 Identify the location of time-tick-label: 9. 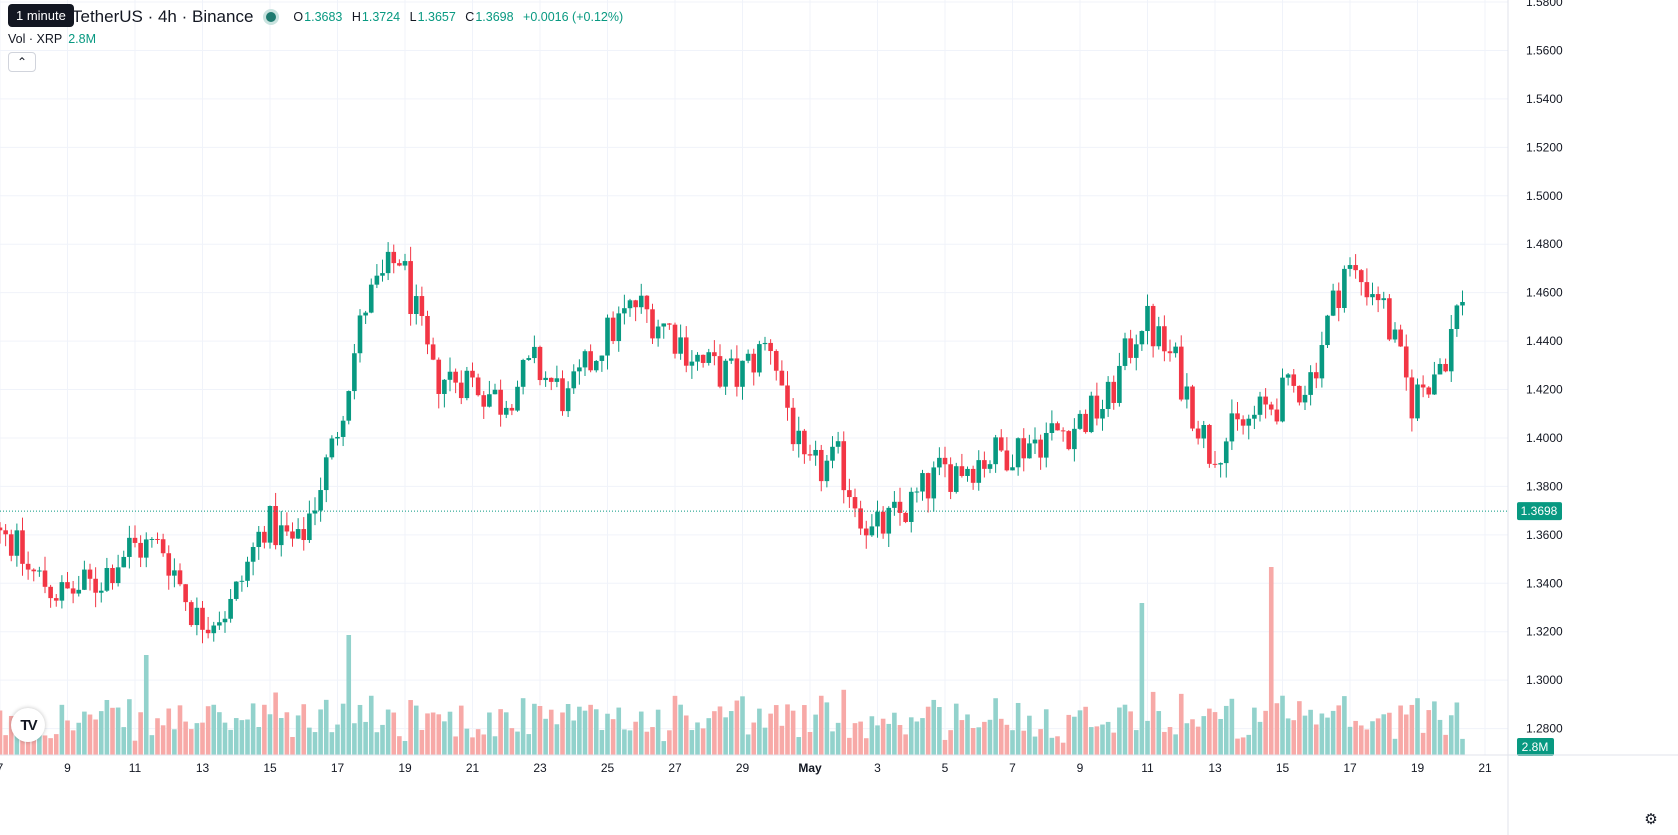
(1080, 768).